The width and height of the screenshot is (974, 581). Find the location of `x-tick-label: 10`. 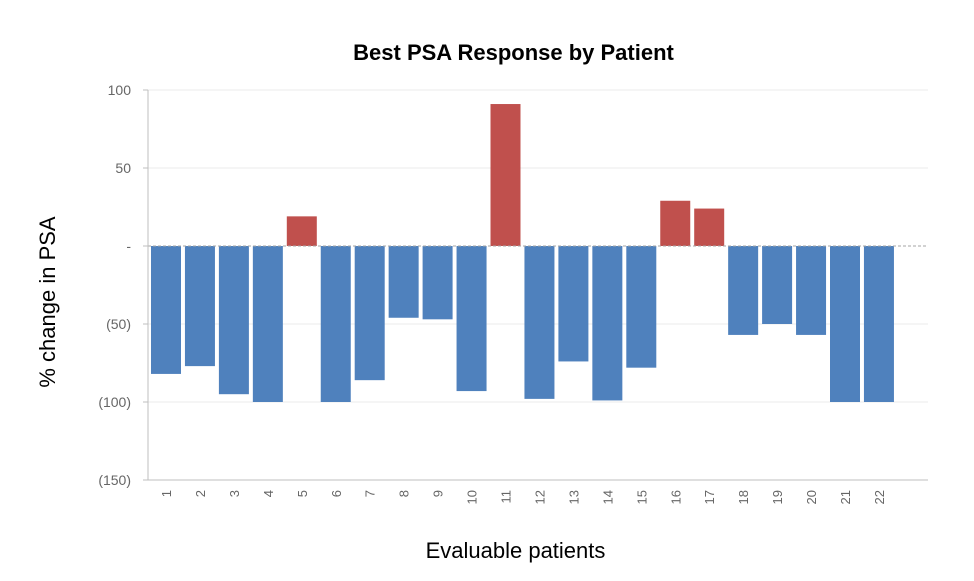

x-tick-label: 10 is located at coordinates (472, 497).